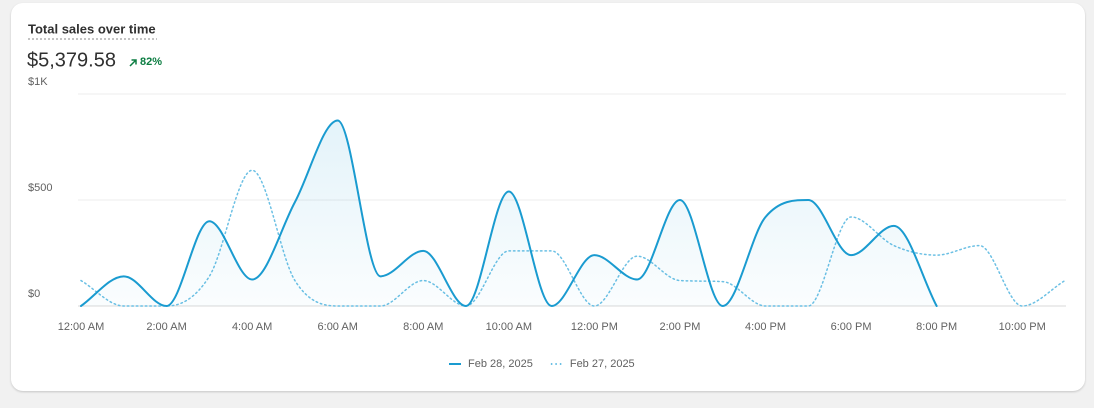  I want to click on chart-title: Total sales over time, so click(92, 28).